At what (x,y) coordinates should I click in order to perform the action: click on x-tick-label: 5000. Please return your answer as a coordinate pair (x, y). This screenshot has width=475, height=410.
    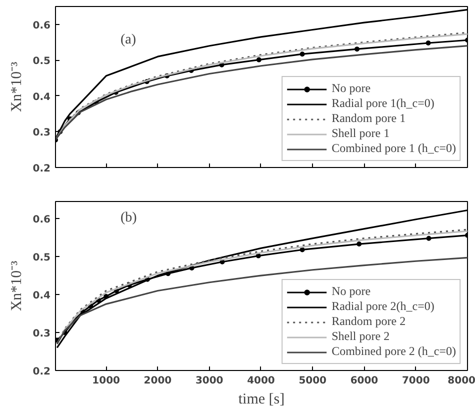
    Looking at the image, I should click on (312, 381).